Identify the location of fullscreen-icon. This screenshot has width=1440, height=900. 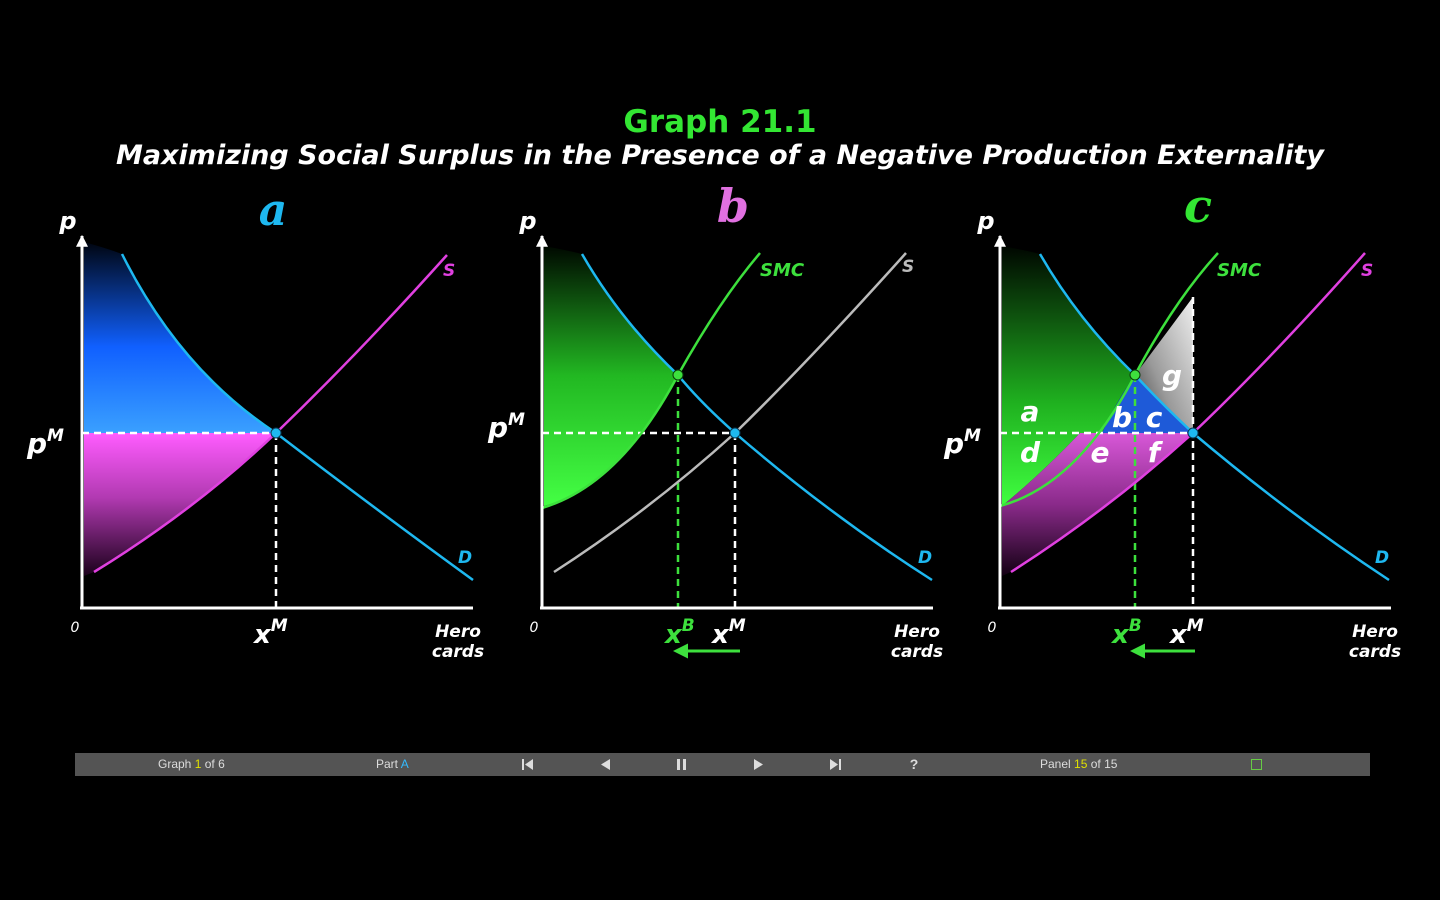
(1256, 764).